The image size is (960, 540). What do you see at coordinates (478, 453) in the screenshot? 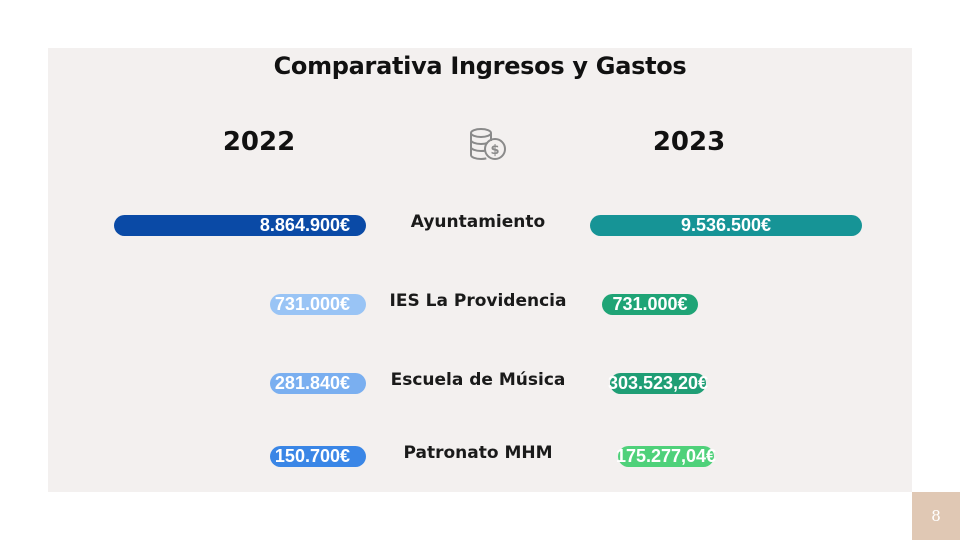
I see `category-label: Patronato MHM` at bounding box center [478, 453].